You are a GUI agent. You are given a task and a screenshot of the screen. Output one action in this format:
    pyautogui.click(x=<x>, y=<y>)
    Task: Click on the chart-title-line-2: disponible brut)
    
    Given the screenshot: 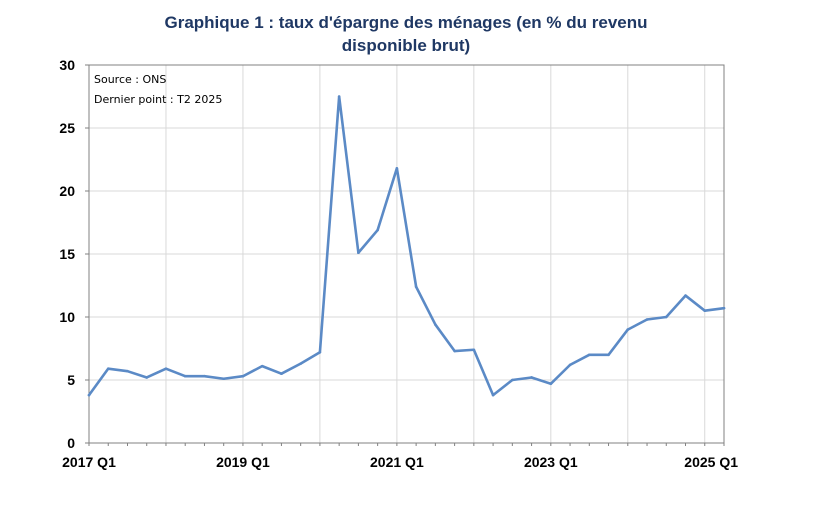 What is the action you would take?
    pyautogui.click(x=406, y=45)
    